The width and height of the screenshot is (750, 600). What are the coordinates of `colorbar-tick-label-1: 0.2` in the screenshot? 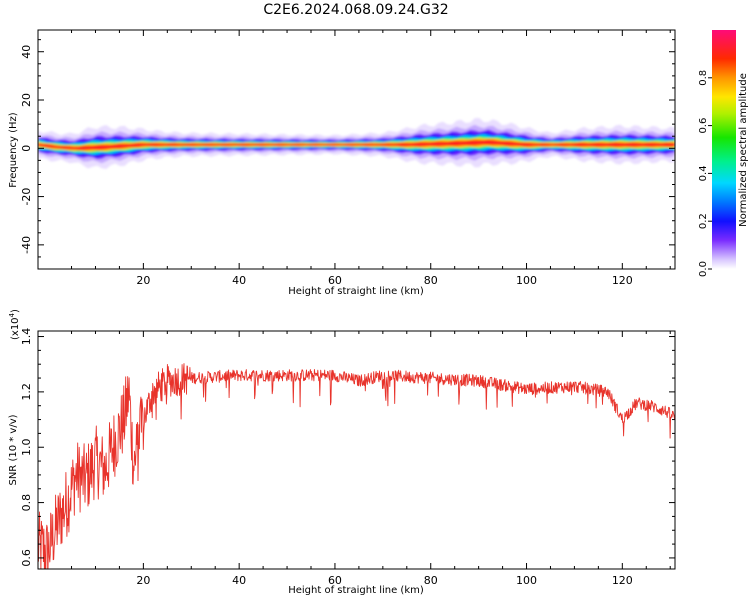 It's located at (703, 221).